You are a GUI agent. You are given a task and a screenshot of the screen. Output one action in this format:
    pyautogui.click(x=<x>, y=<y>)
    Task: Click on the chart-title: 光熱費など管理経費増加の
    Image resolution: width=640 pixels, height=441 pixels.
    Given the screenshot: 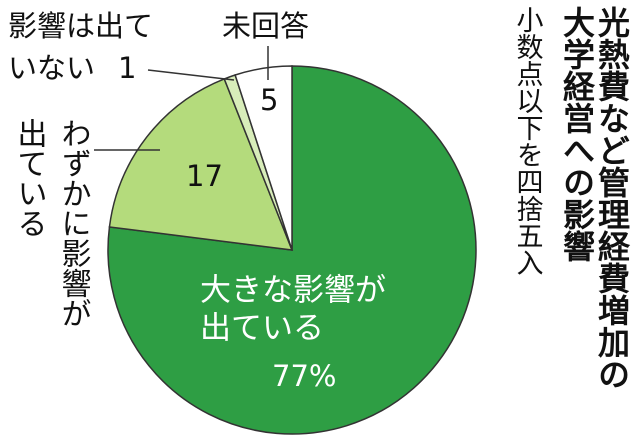 What is the action you would take?
    pyautogui.click(x=612, y=198)
    